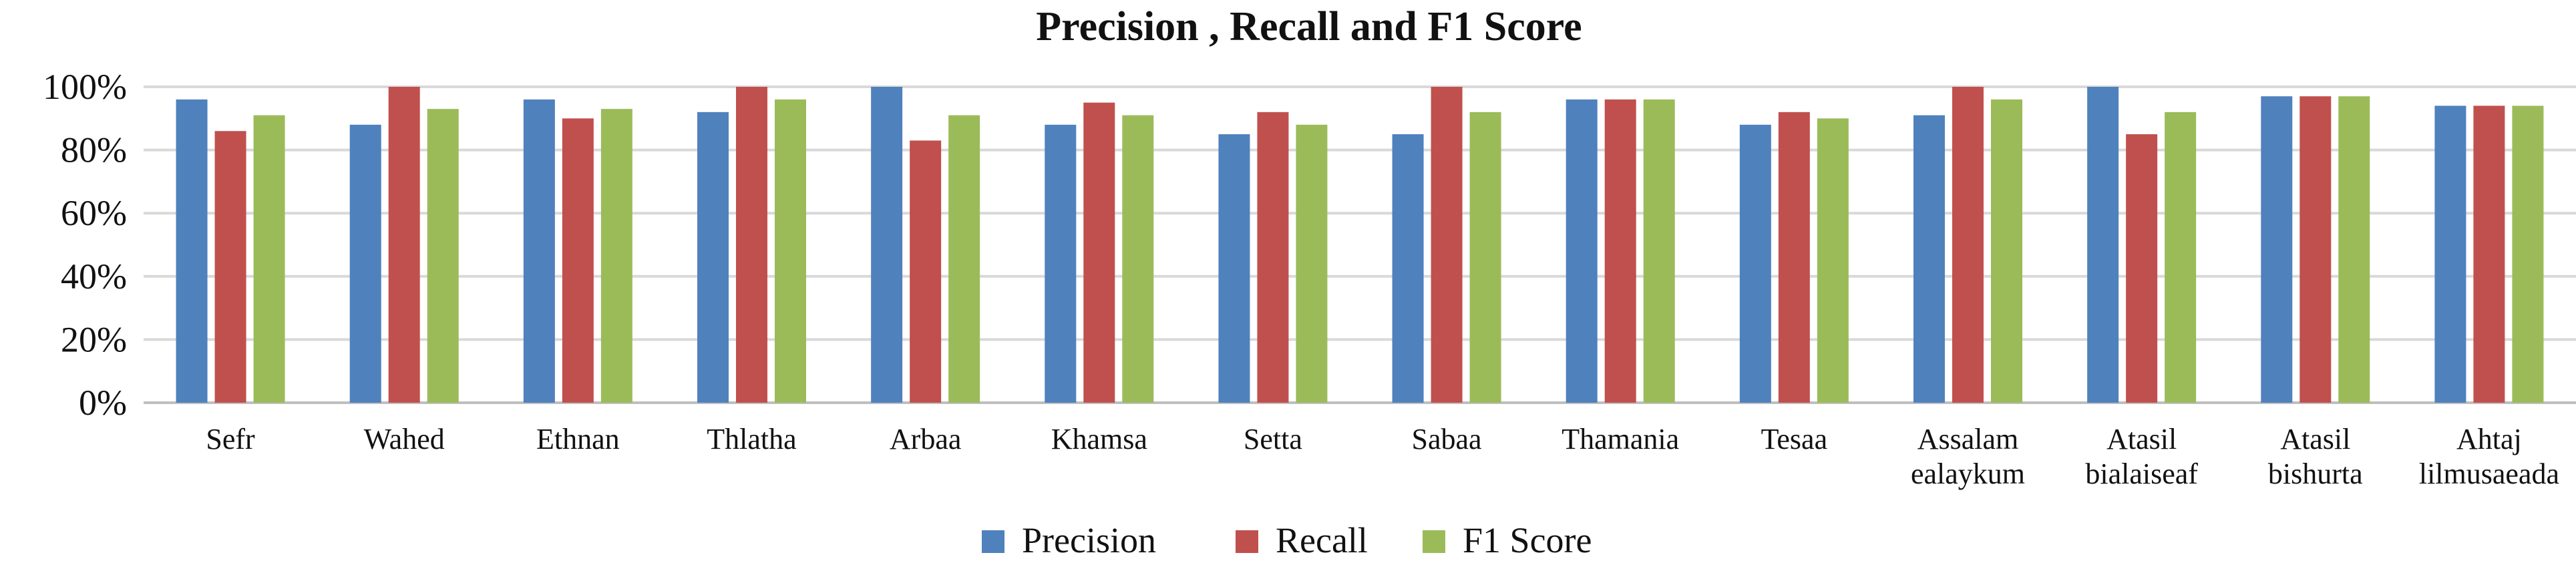  Describe the element at coordinates (1309, 26) in the screenshot. I see `chart-title: Precision , Recall and F1 Score` at that location.